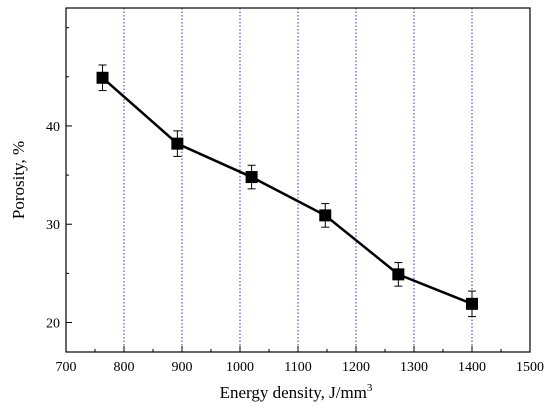 This screenshot has width=550, height=412. I want to click on y-axis-label: Porosity, %, so click(18, 180).